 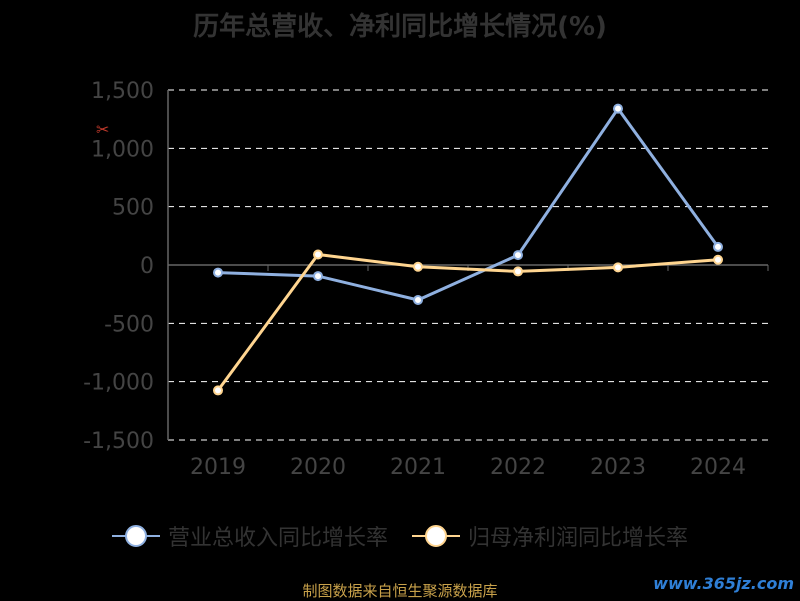 What do you see at coordinates (118, 441) in the screenshot?
I see `y-tick-label: -1,500` at bounding box center [118, 441].